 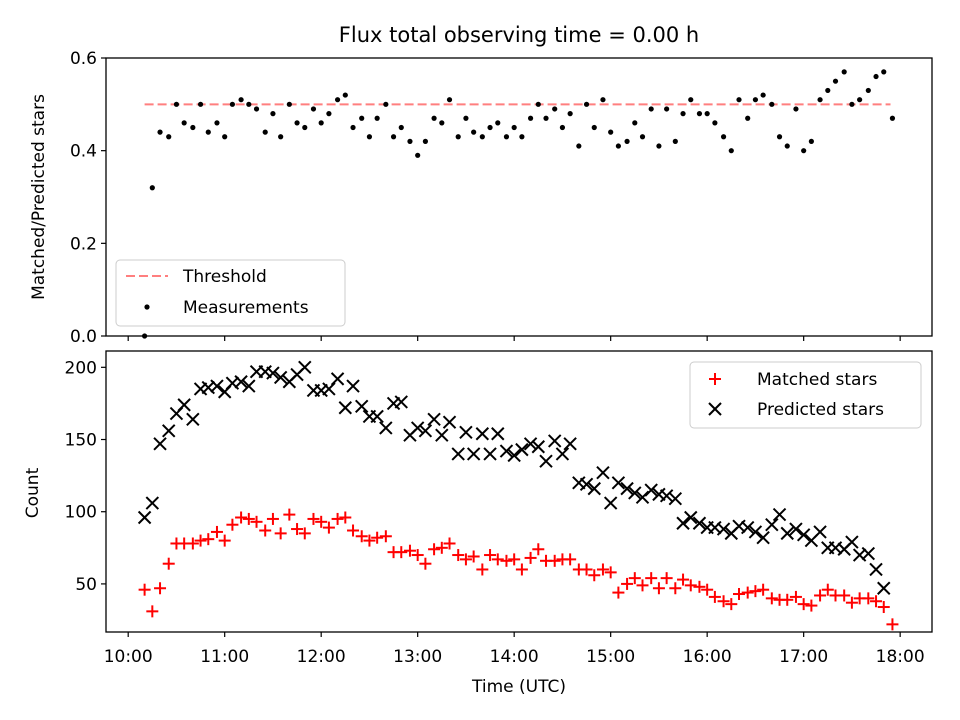 I want to click on top-x-ticks, so click(x=514, y=338).